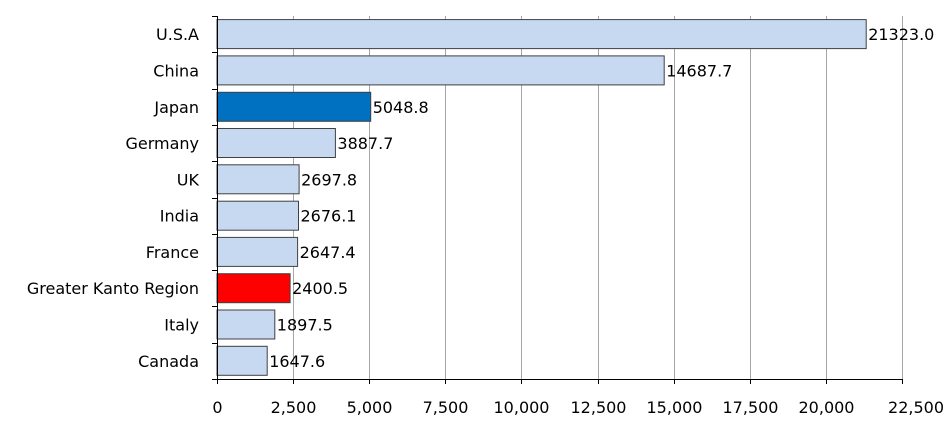  Describe the element at coordinates (258, 179) in the screenshot. I see `bar-uk` at that location.